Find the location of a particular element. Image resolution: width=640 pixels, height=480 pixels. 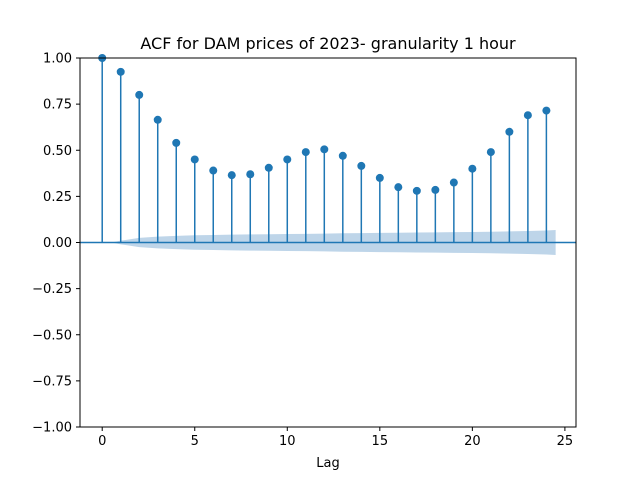

x-tick-label: 20 is located at coordinates (472, 441).